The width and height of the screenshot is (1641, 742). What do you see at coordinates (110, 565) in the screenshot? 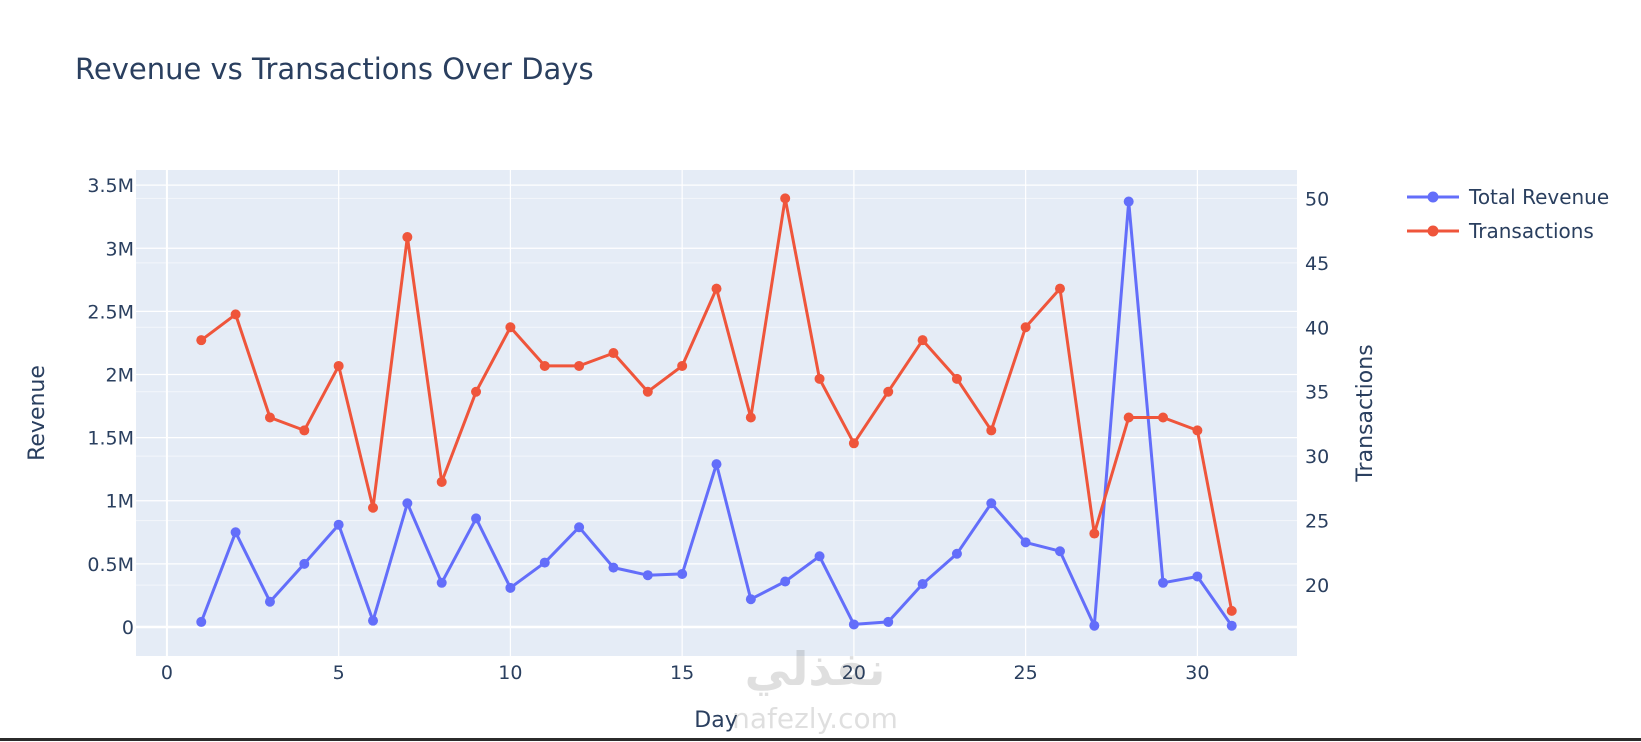
I see `y-tick-label: 0.5M` at bounding box center [110, 565].